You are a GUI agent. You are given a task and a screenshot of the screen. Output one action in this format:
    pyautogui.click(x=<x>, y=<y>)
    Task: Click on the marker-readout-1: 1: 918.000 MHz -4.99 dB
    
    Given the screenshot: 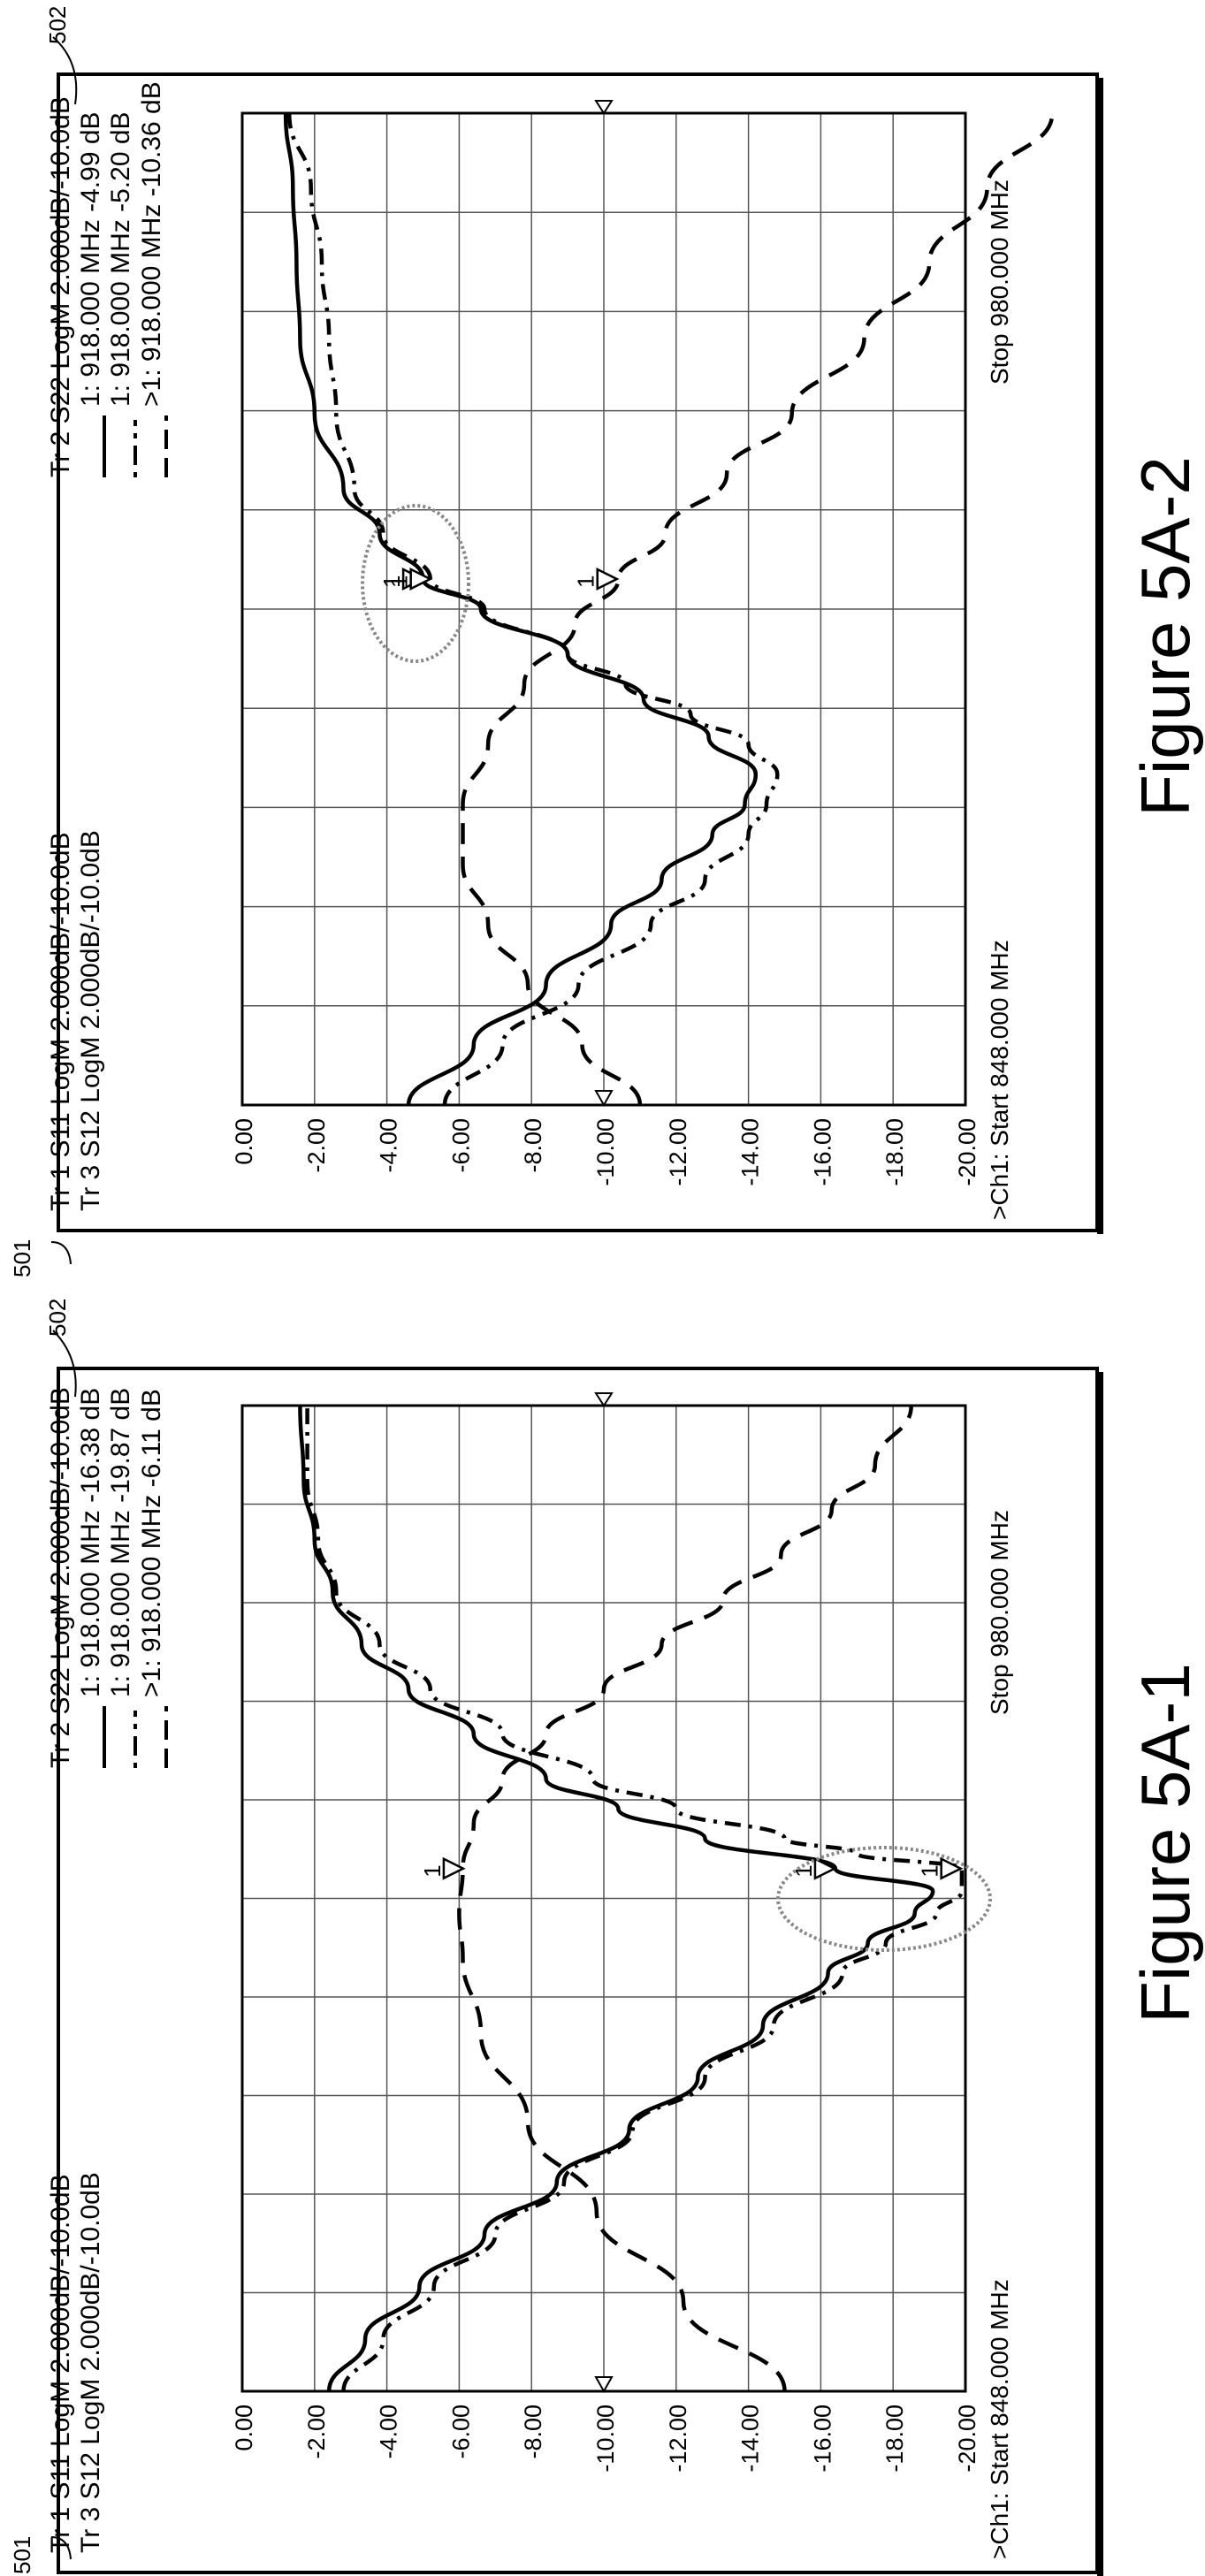 What is the action you would take?
    pyautogui.click(x=90, y=259)
    